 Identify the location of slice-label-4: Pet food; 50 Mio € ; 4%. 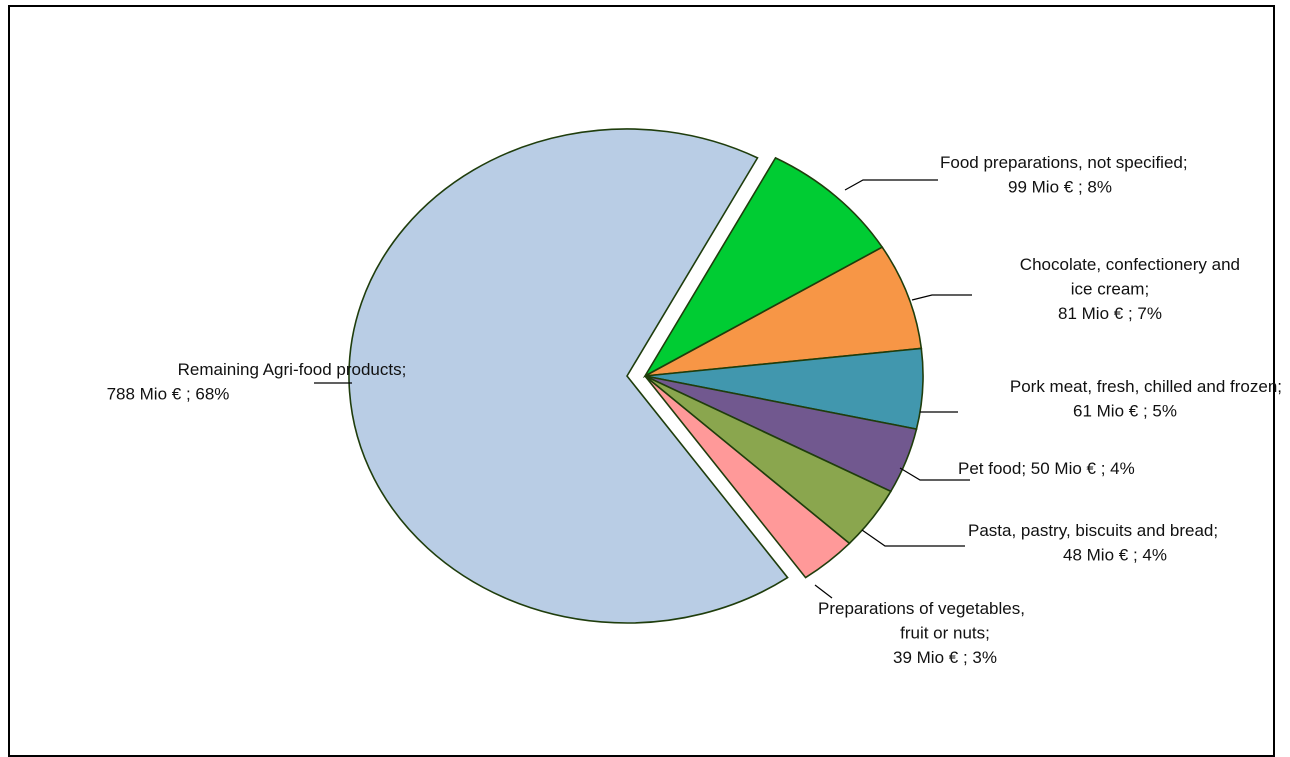
(1046, 468).